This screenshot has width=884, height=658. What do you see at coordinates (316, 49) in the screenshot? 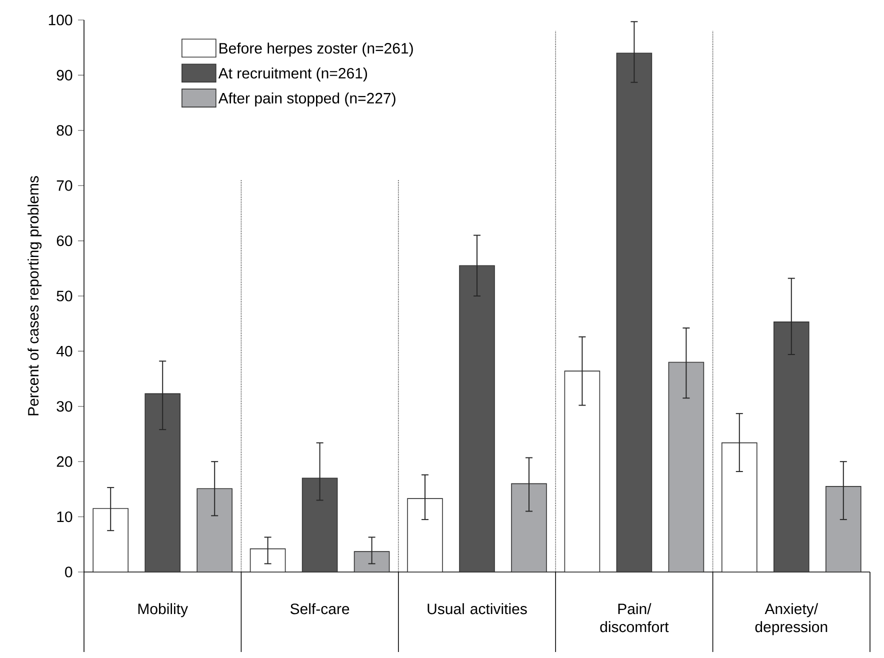
I see `legend-label: Before herpes zoster (n=261)` at bounding box center [316, 49].